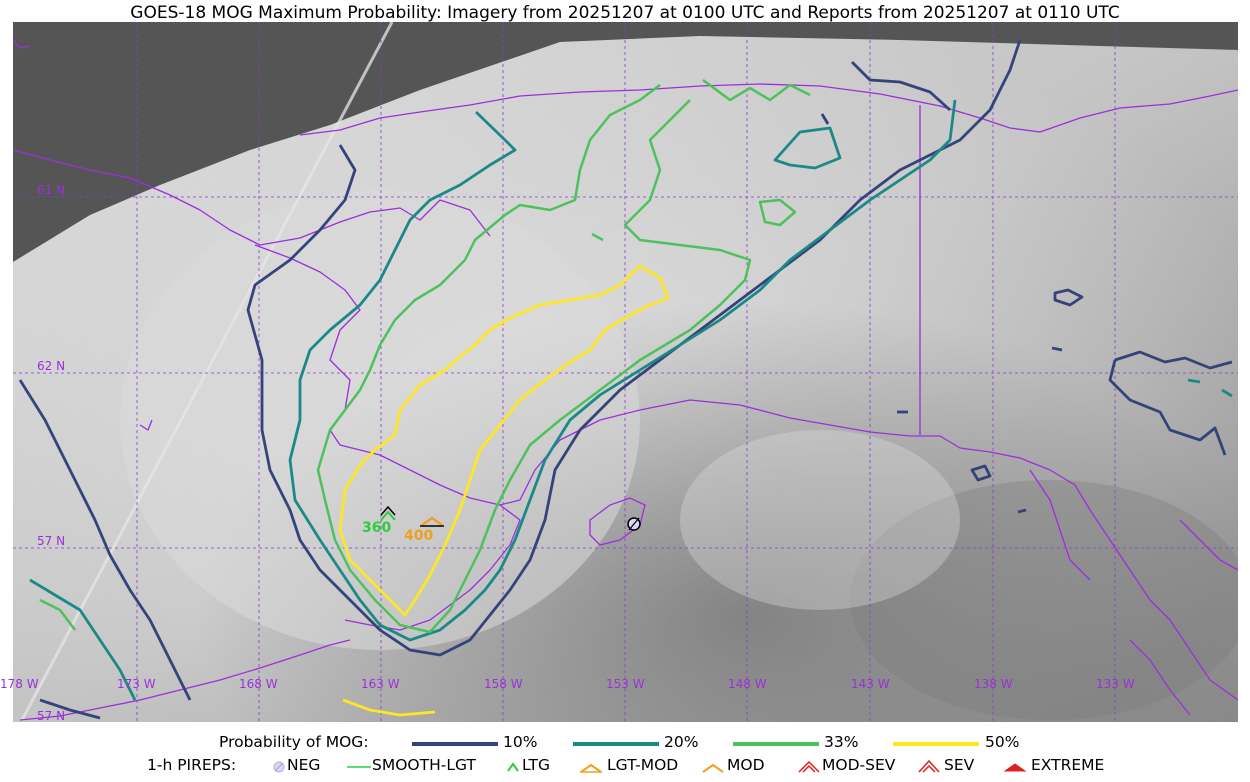  What do you see at coordinates (520, 742) in the screenshot?
I see `legend-label-10: 10%` at bounding box center [520, 742].